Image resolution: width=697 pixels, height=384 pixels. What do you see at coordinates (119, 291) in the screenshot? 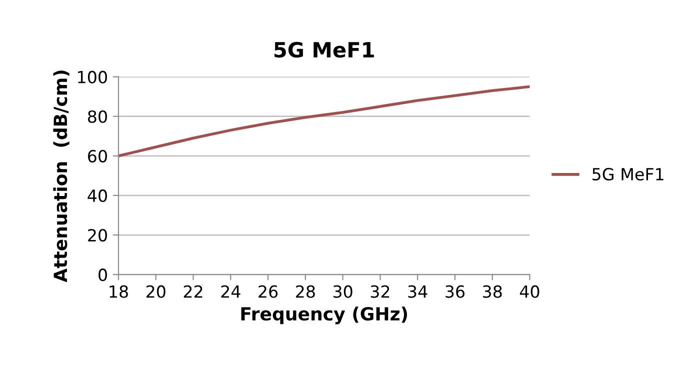
I see `x-tick-label: 18` at bounding box center [119, 291].